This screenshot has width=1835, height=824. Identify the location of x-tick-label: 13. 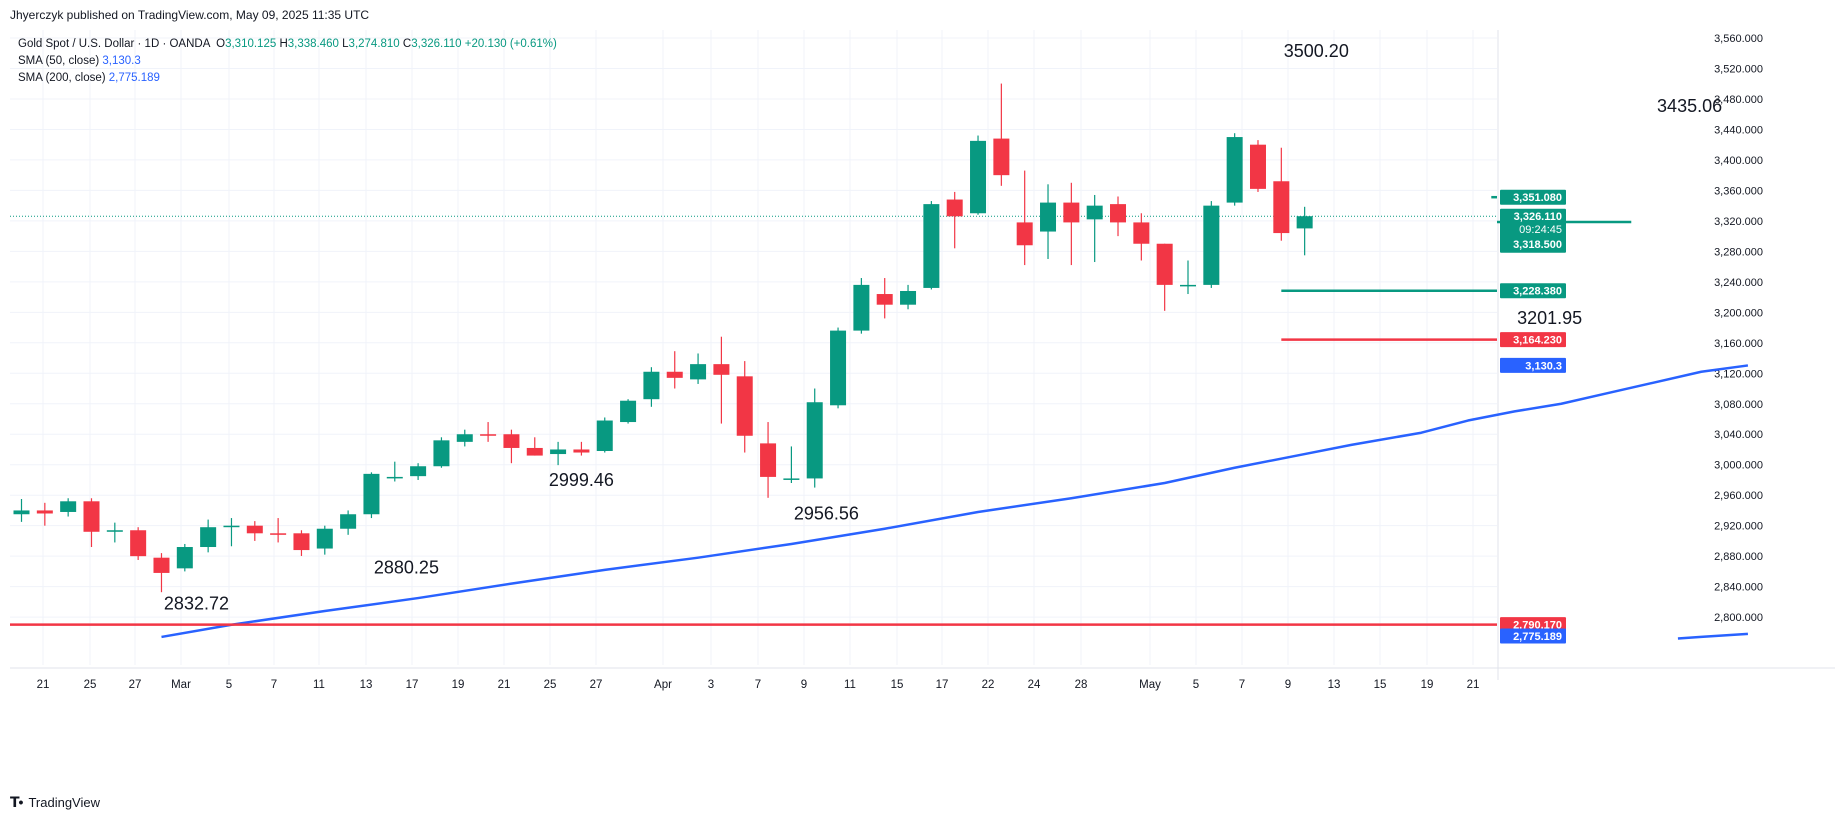
(366, 685).